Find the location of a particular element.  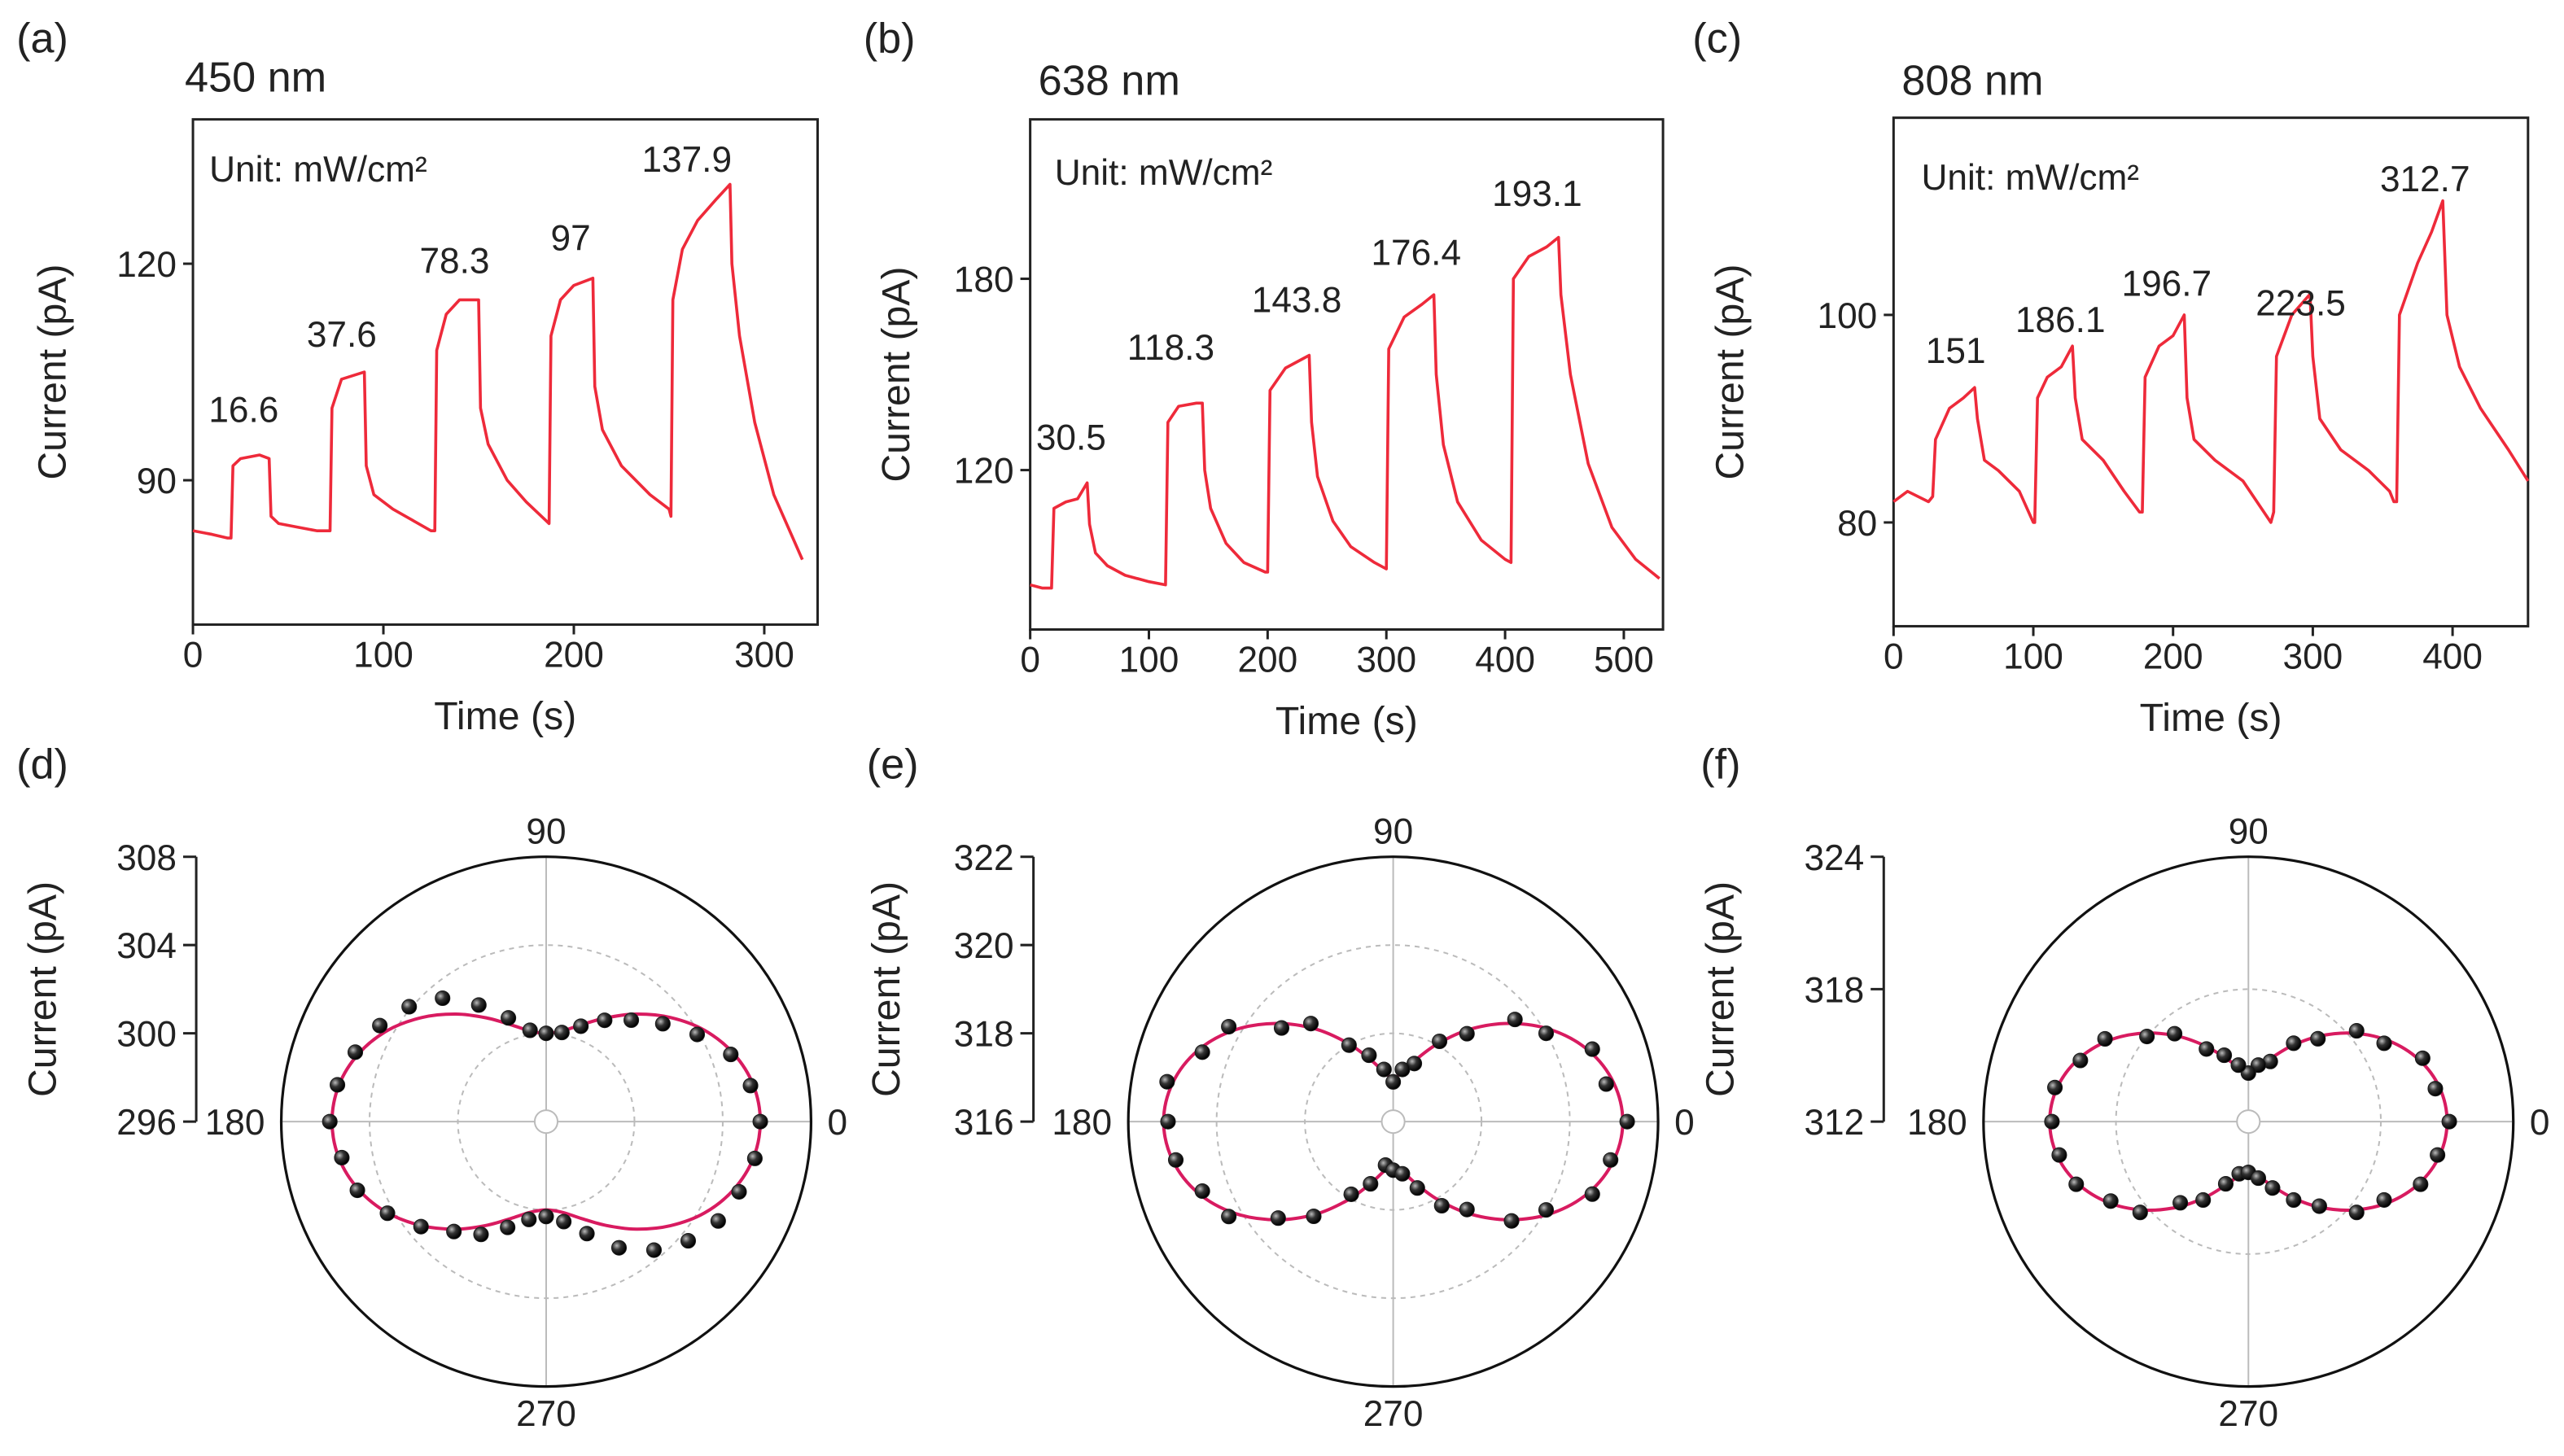

panel-title: 808 nm is located at coordinates (1972, 81).